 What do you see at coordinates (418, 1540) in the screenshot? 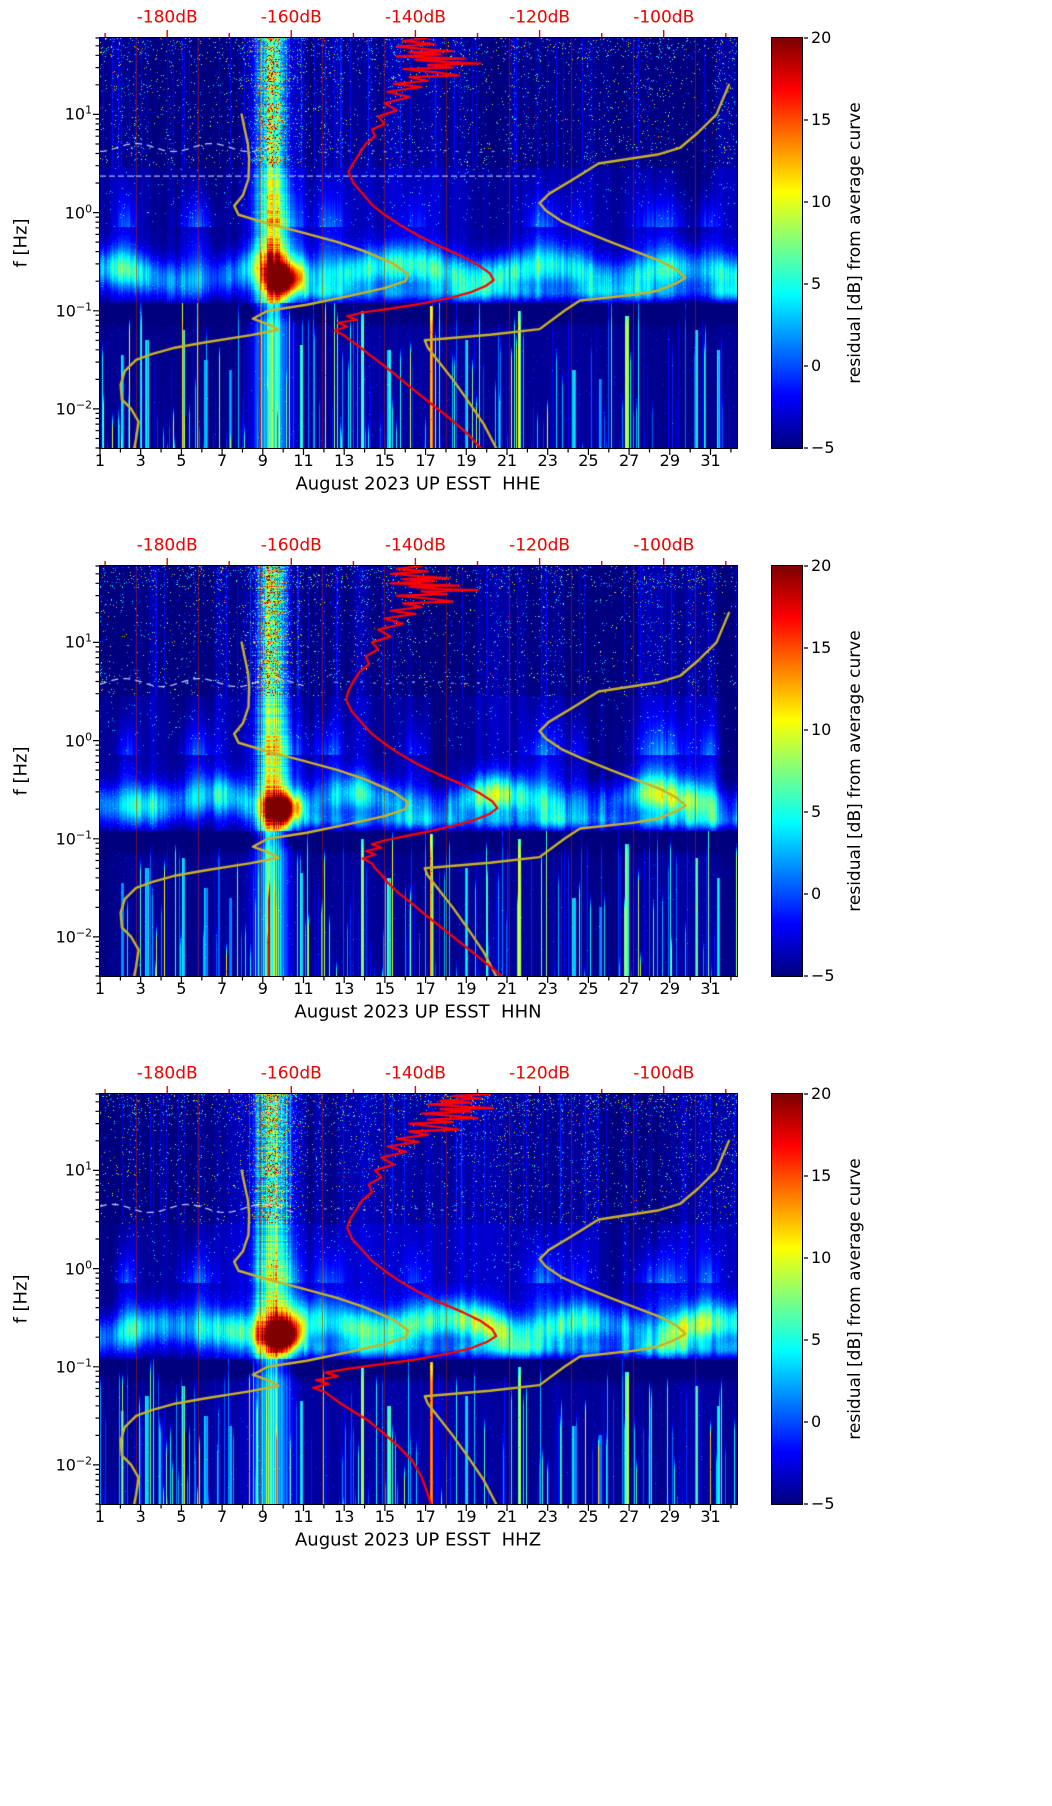
I see `x-axis-label: August 2023 UP ESST HHZ` at bounding box center [418, 1540].